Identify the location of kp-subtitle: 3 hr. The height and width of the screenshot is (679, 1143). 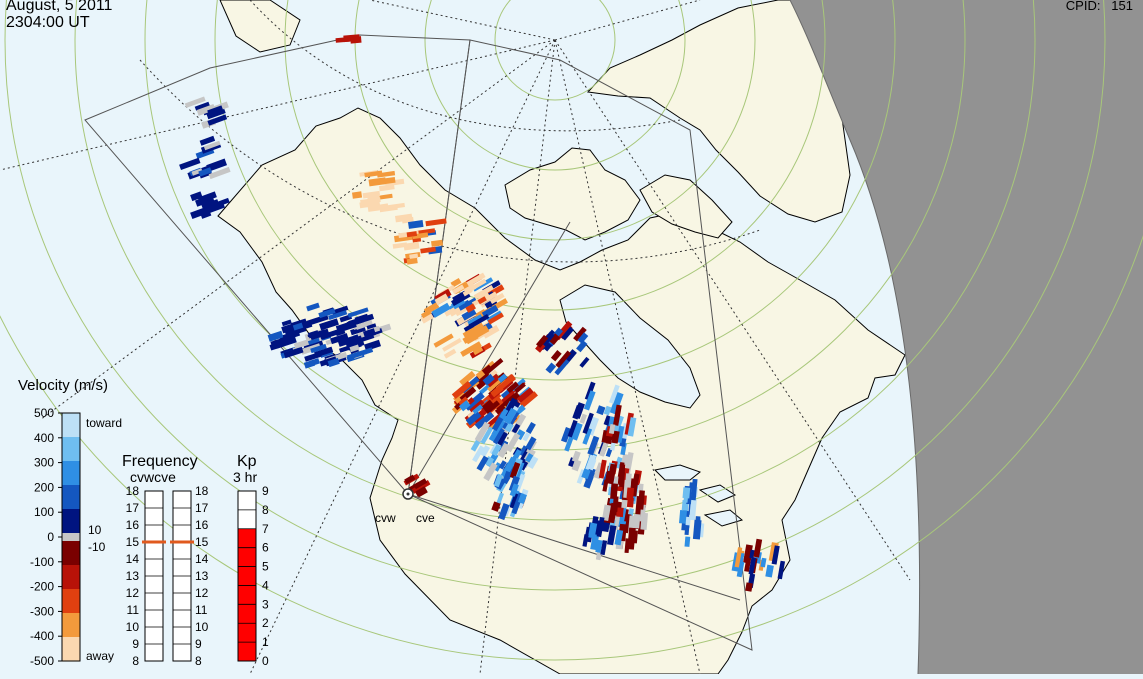
(245, 477).